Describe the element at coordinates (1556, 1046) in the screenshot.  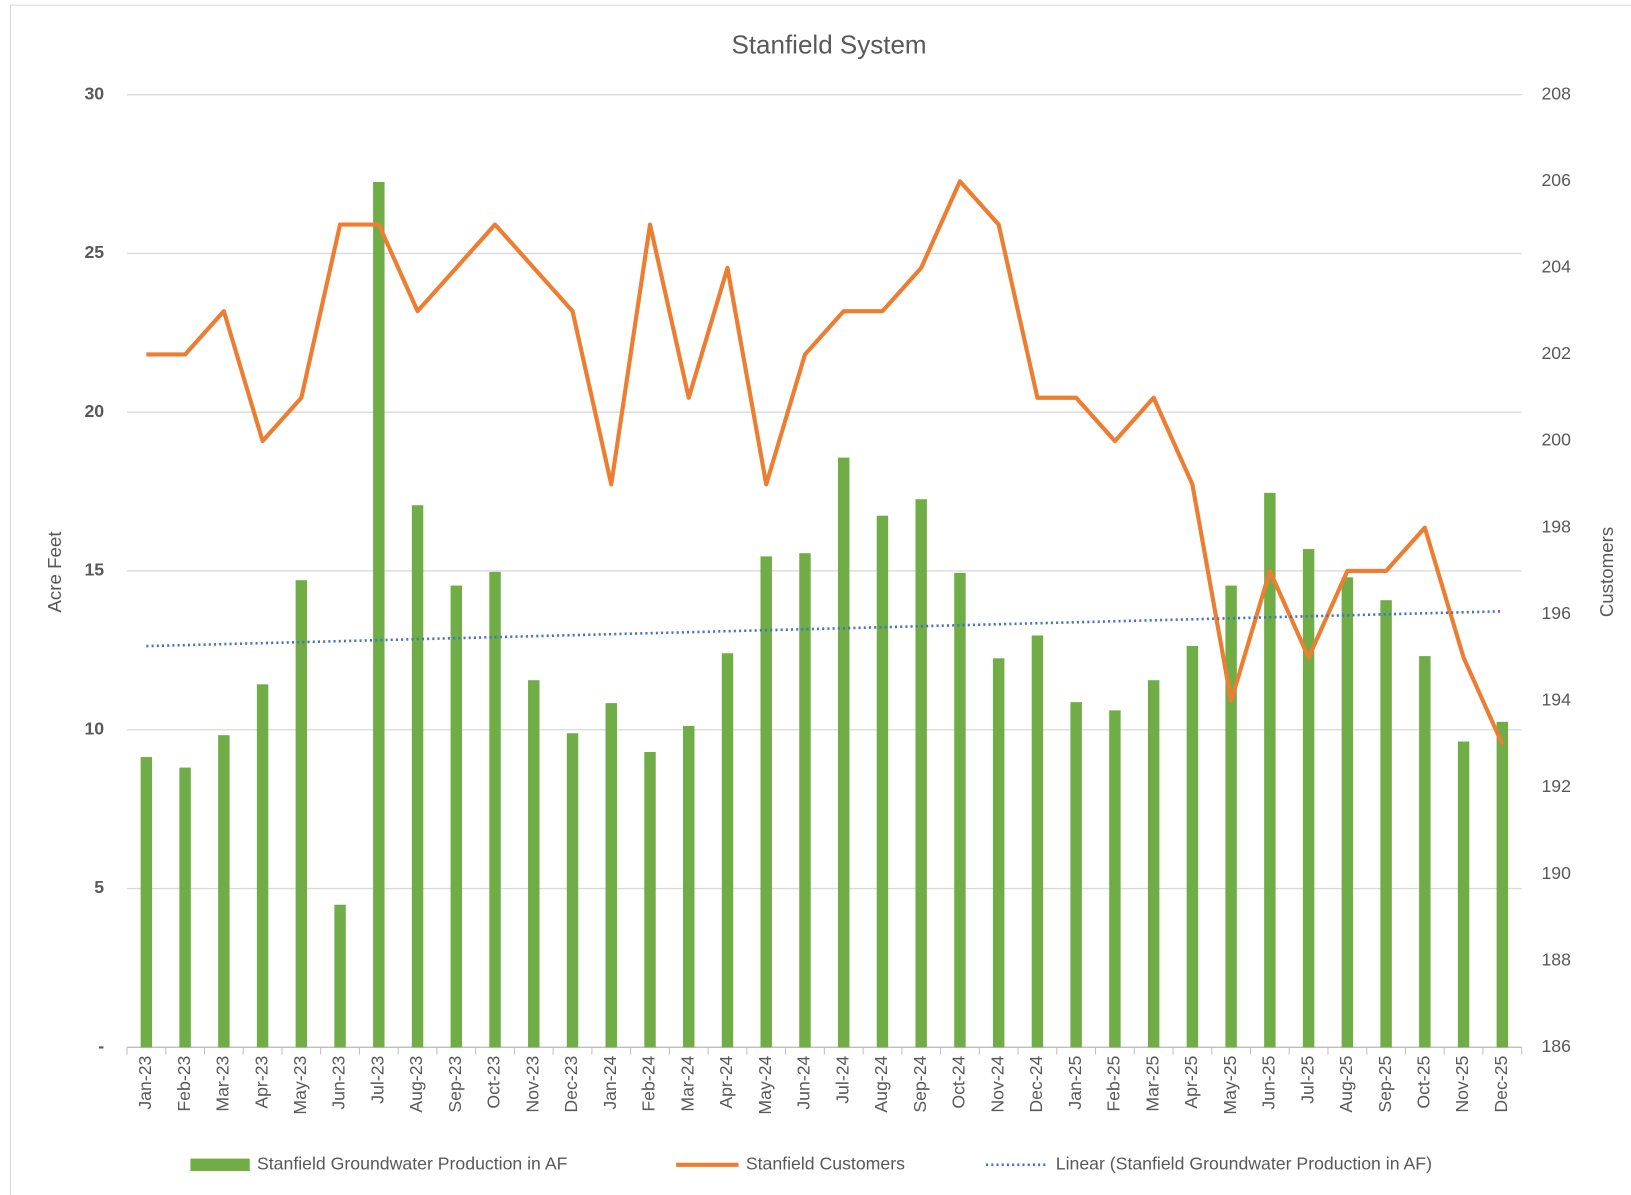
I see `y2-tick-label: 186` at that location.